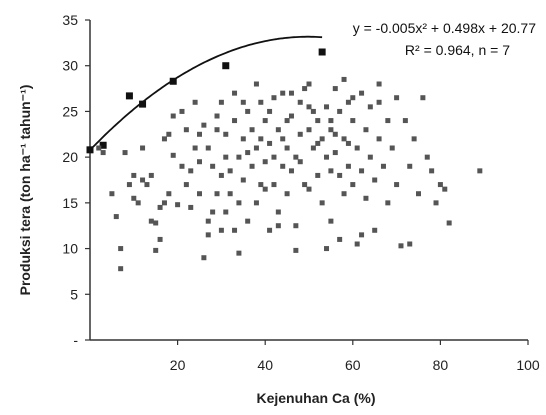 The height and width of the screenshot is (415, 546). I want to click on x-tick-label: 60, so click(353, 365).